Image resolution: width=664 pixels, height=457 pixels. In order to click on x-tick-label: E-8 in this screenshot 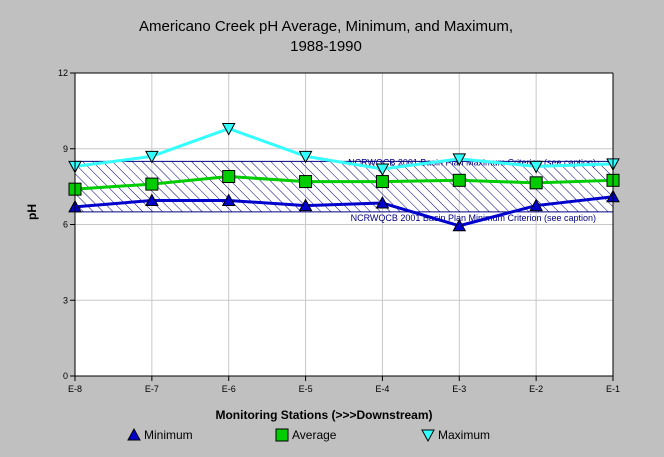, I will do `click(75, 389)`.